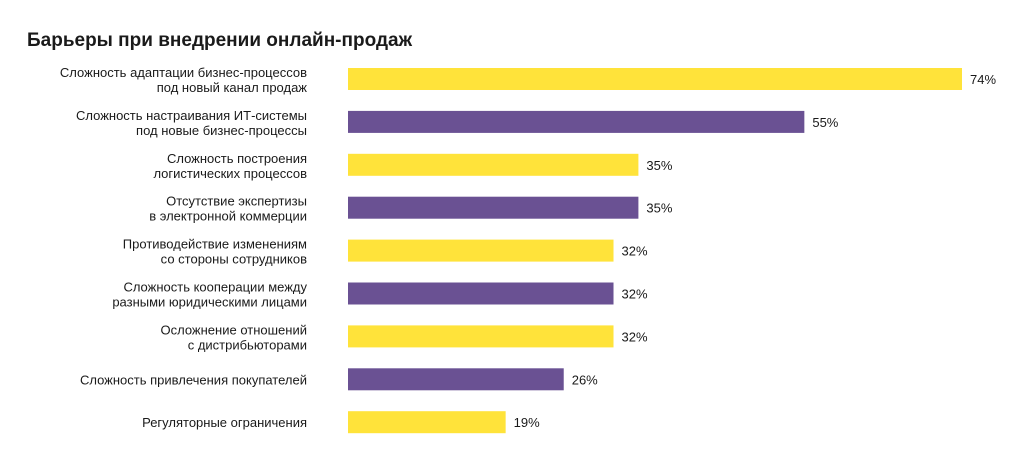  What do you see at coordinates (585, 379) in the screenshot?
I see `value-label: 26%` at bounding box center [585, 379].